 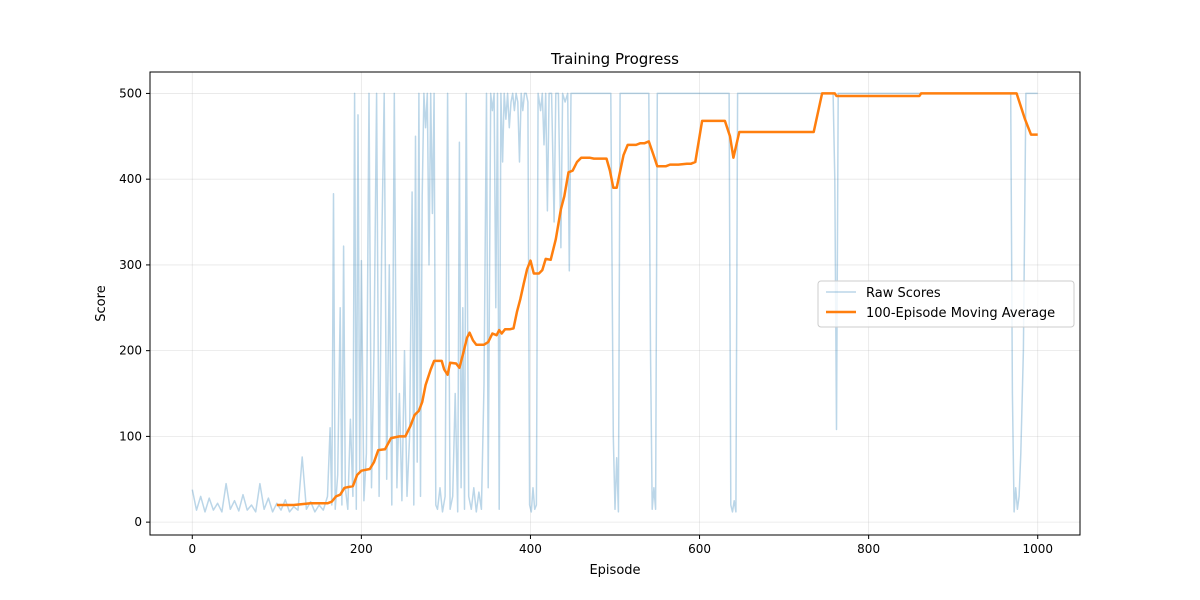 I want to click on y-axis-label: Score, so click(x=101, y=303).